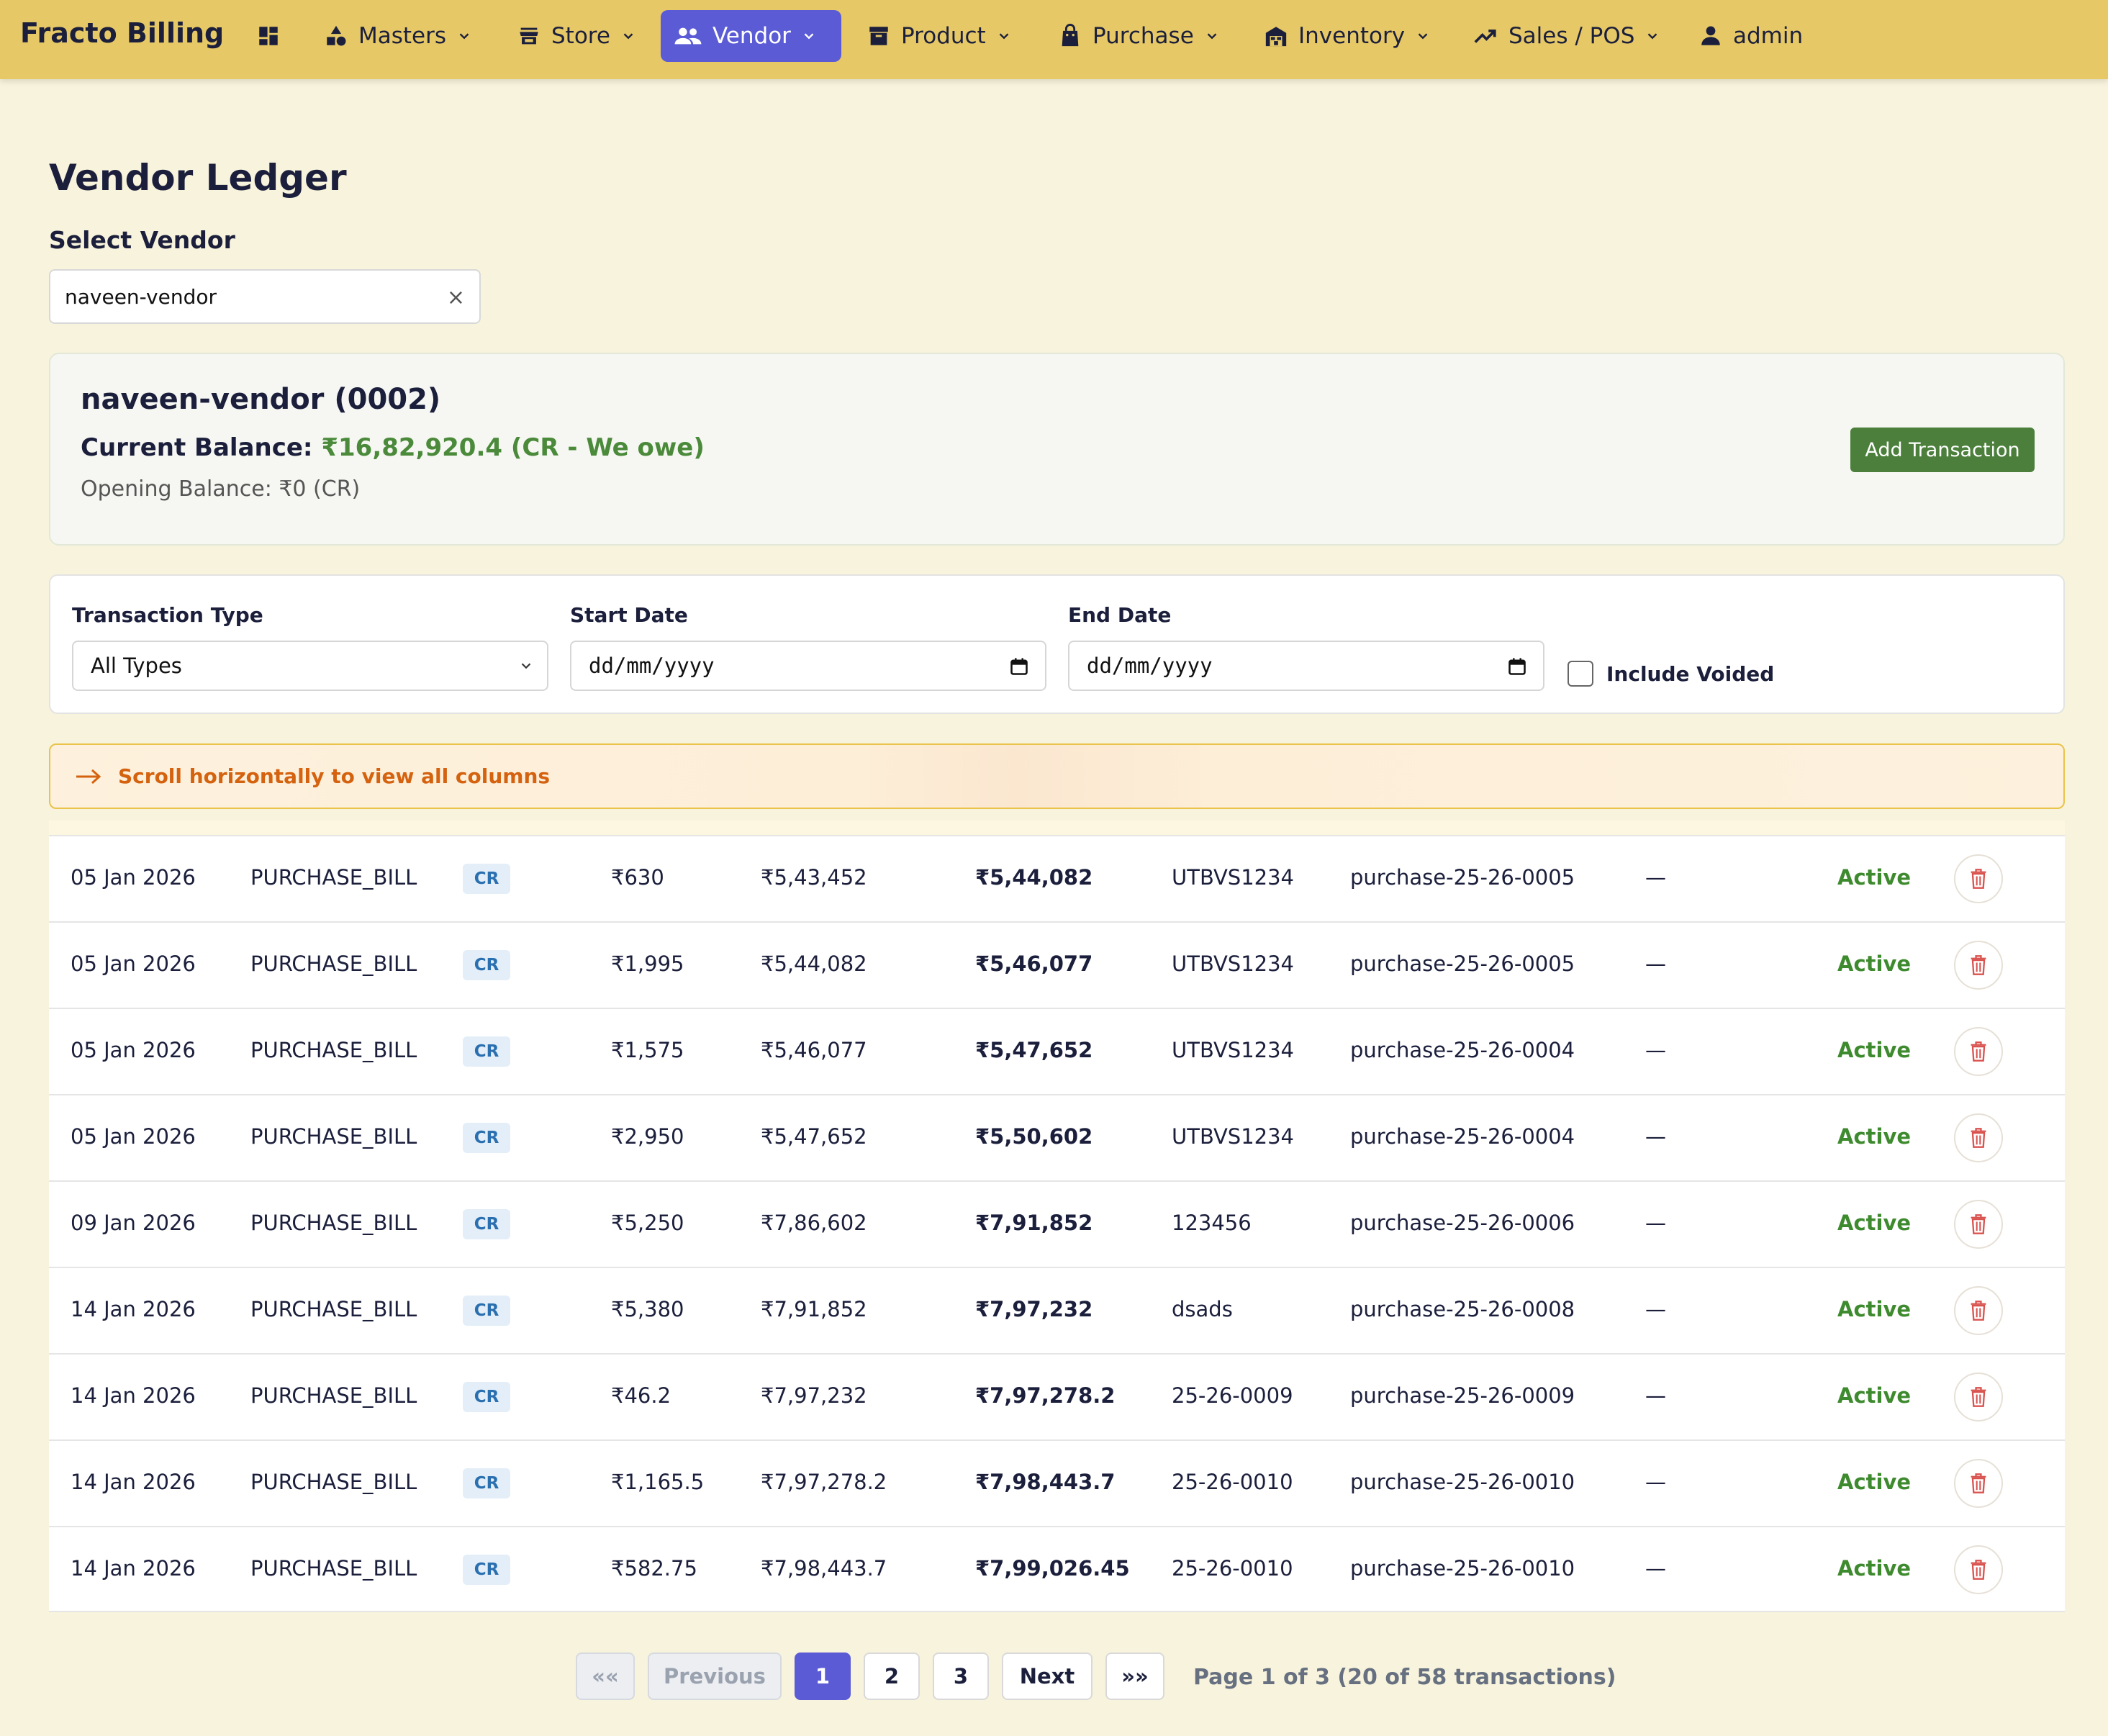 The height and width of the screenshot is (1736, 2108). Describe the element at coordinates (310, 666) in the screenshot. I see `transaction-type-select: All Types` at that location.